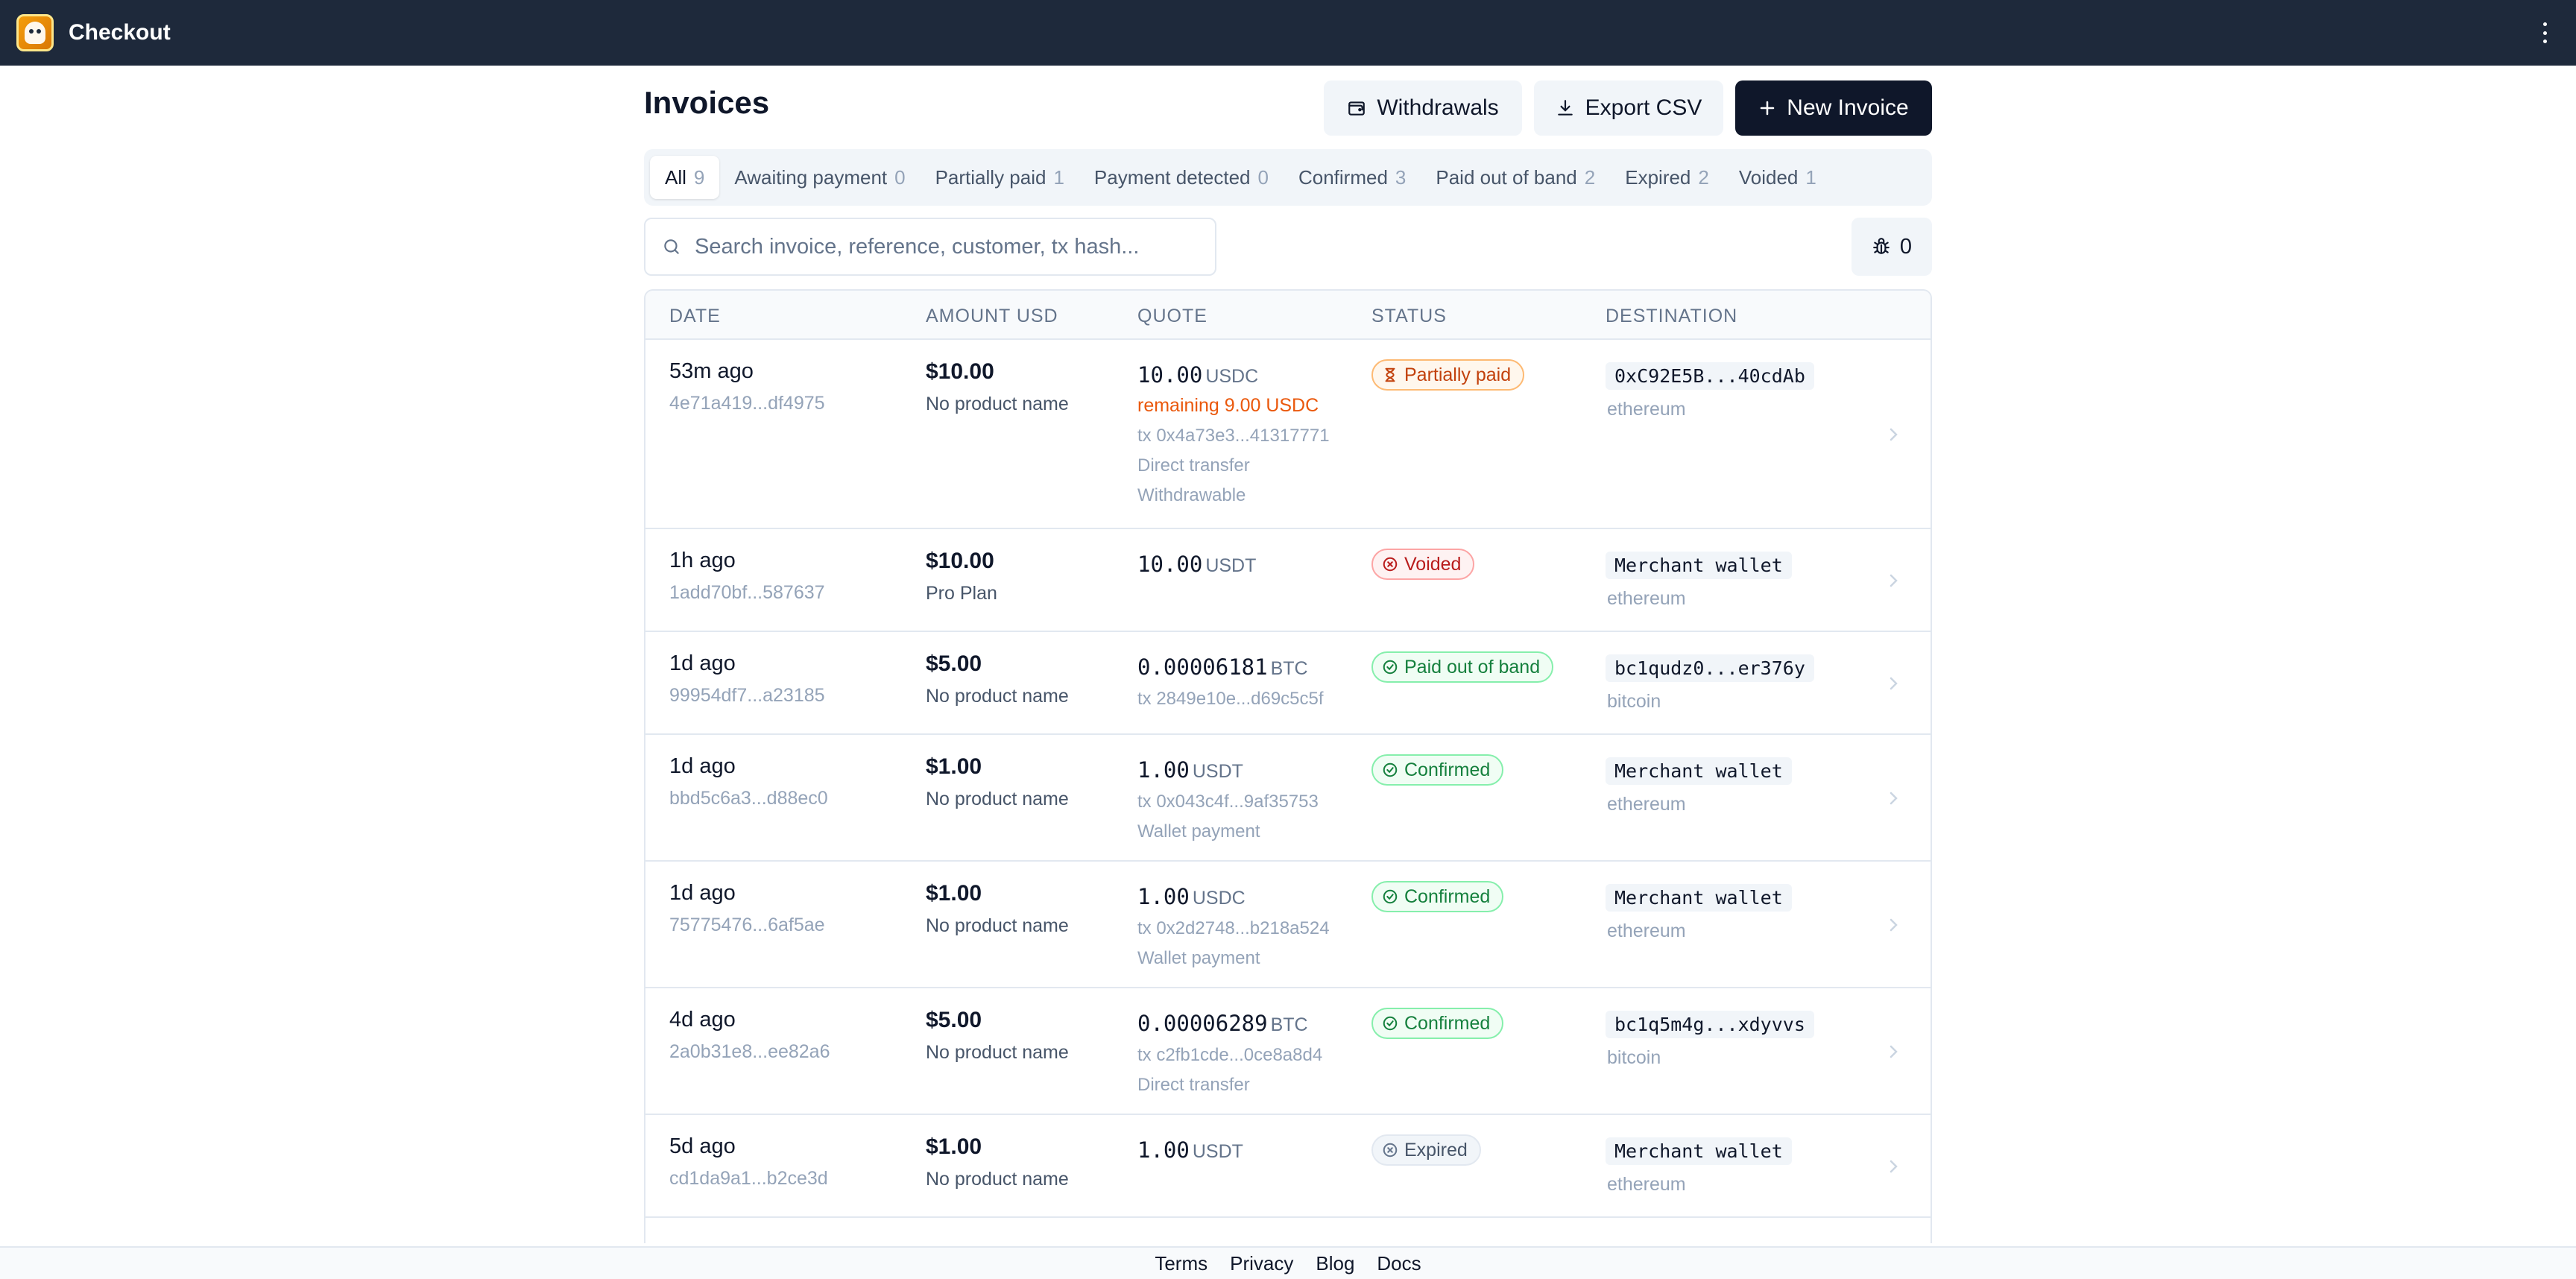 This screenshot has width=2576, height=1279. I want to click on status-label: Paid out of band, so click(1472, 667).